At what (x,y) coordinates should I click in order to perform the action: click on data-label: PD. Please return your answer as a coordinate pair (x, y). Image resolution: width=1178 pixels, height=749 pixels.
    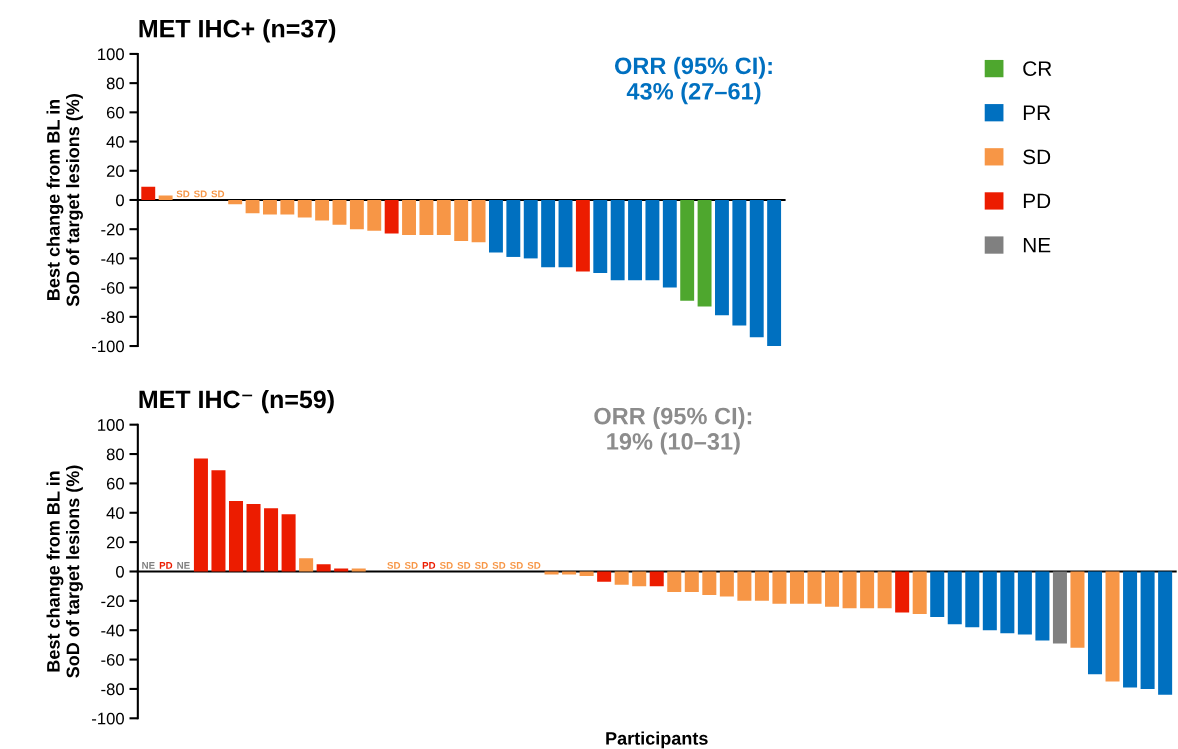
    Looking at the image, I should click on (429, 565).